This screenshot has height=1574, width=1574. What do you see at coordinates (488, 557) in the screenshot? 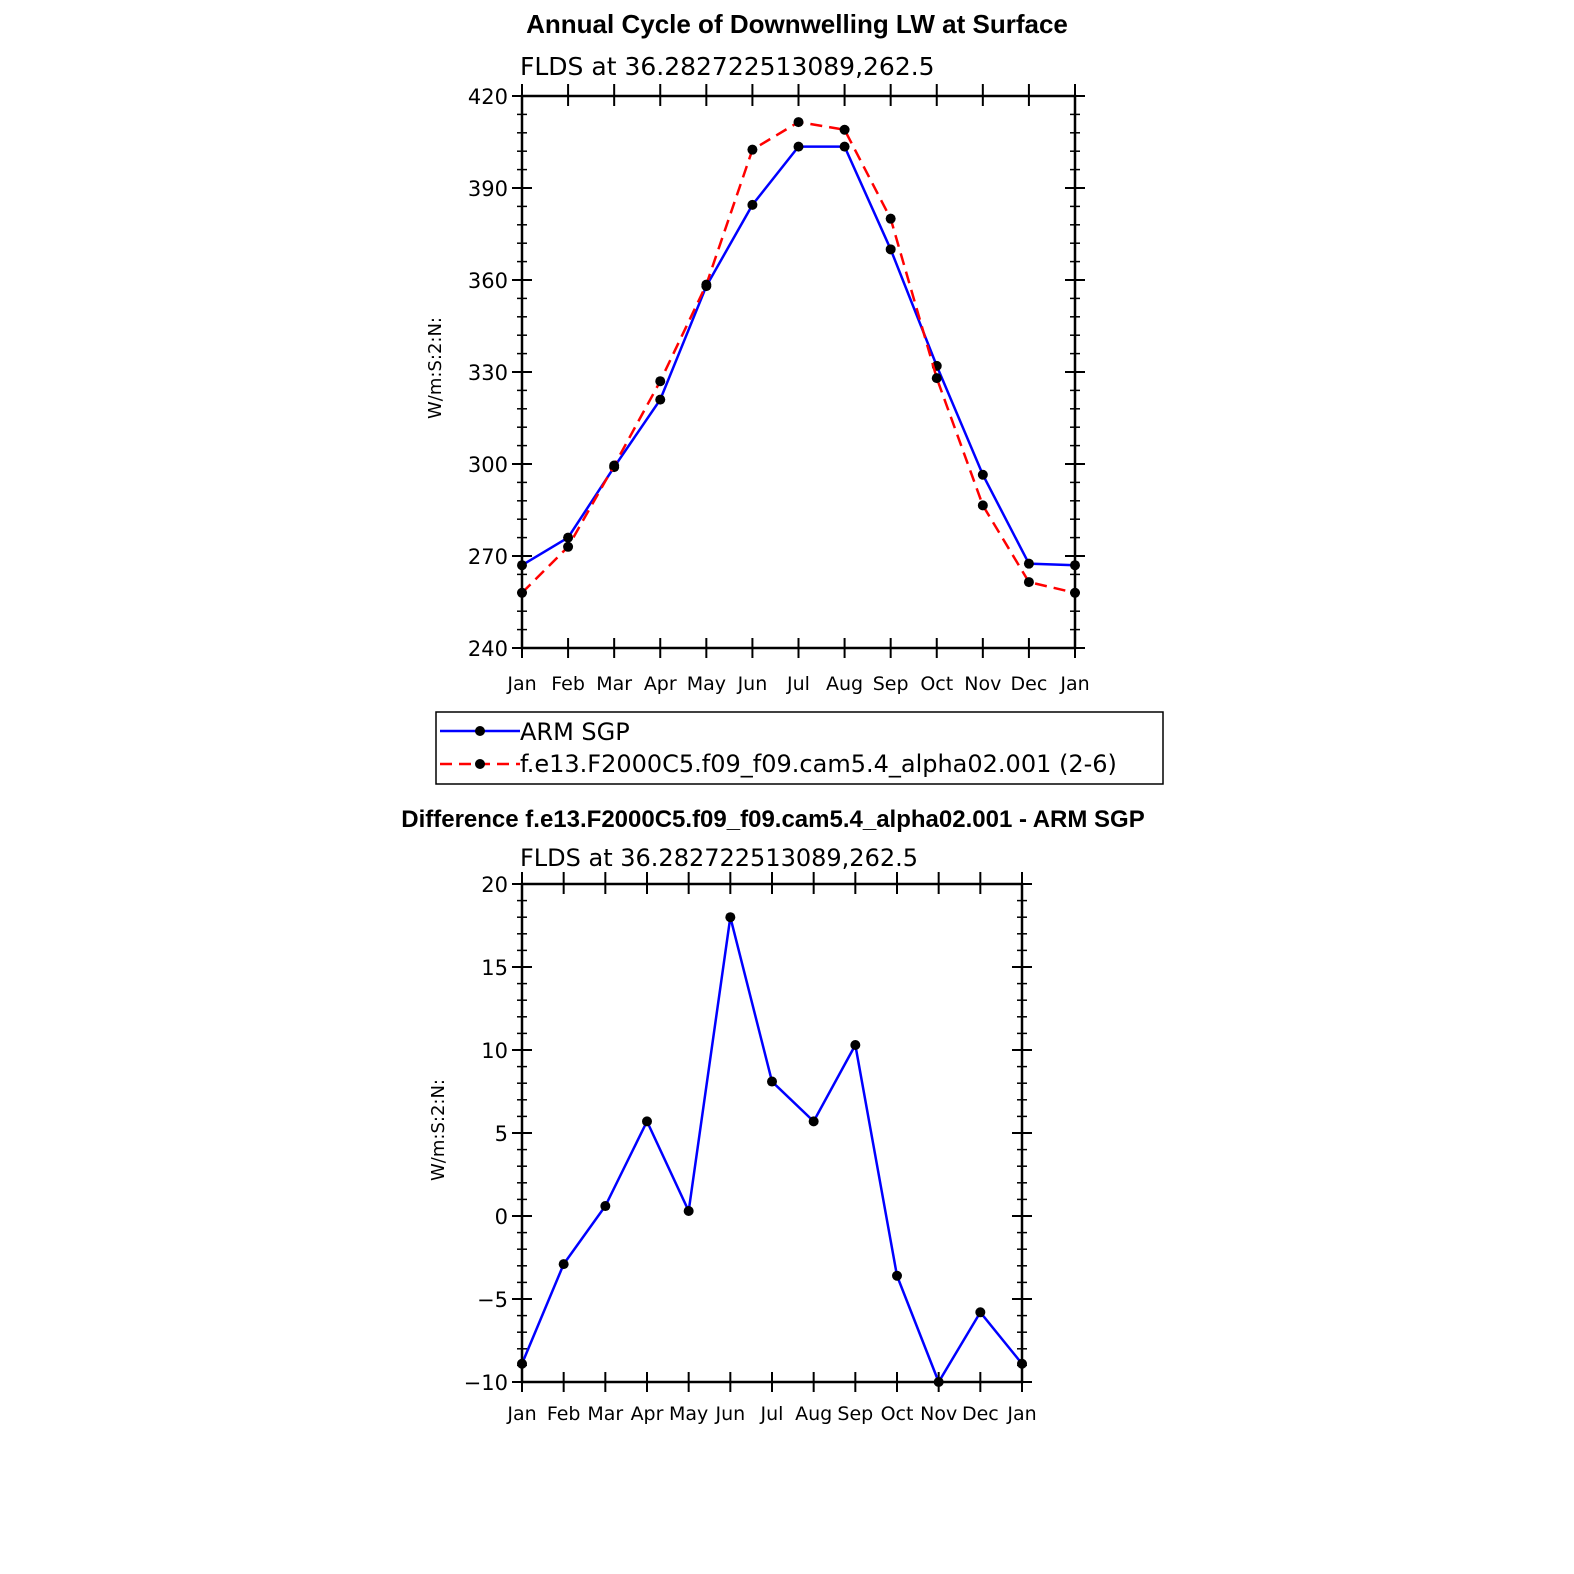
I see `y-tick-label: 270` at bounding box center [488, 557].